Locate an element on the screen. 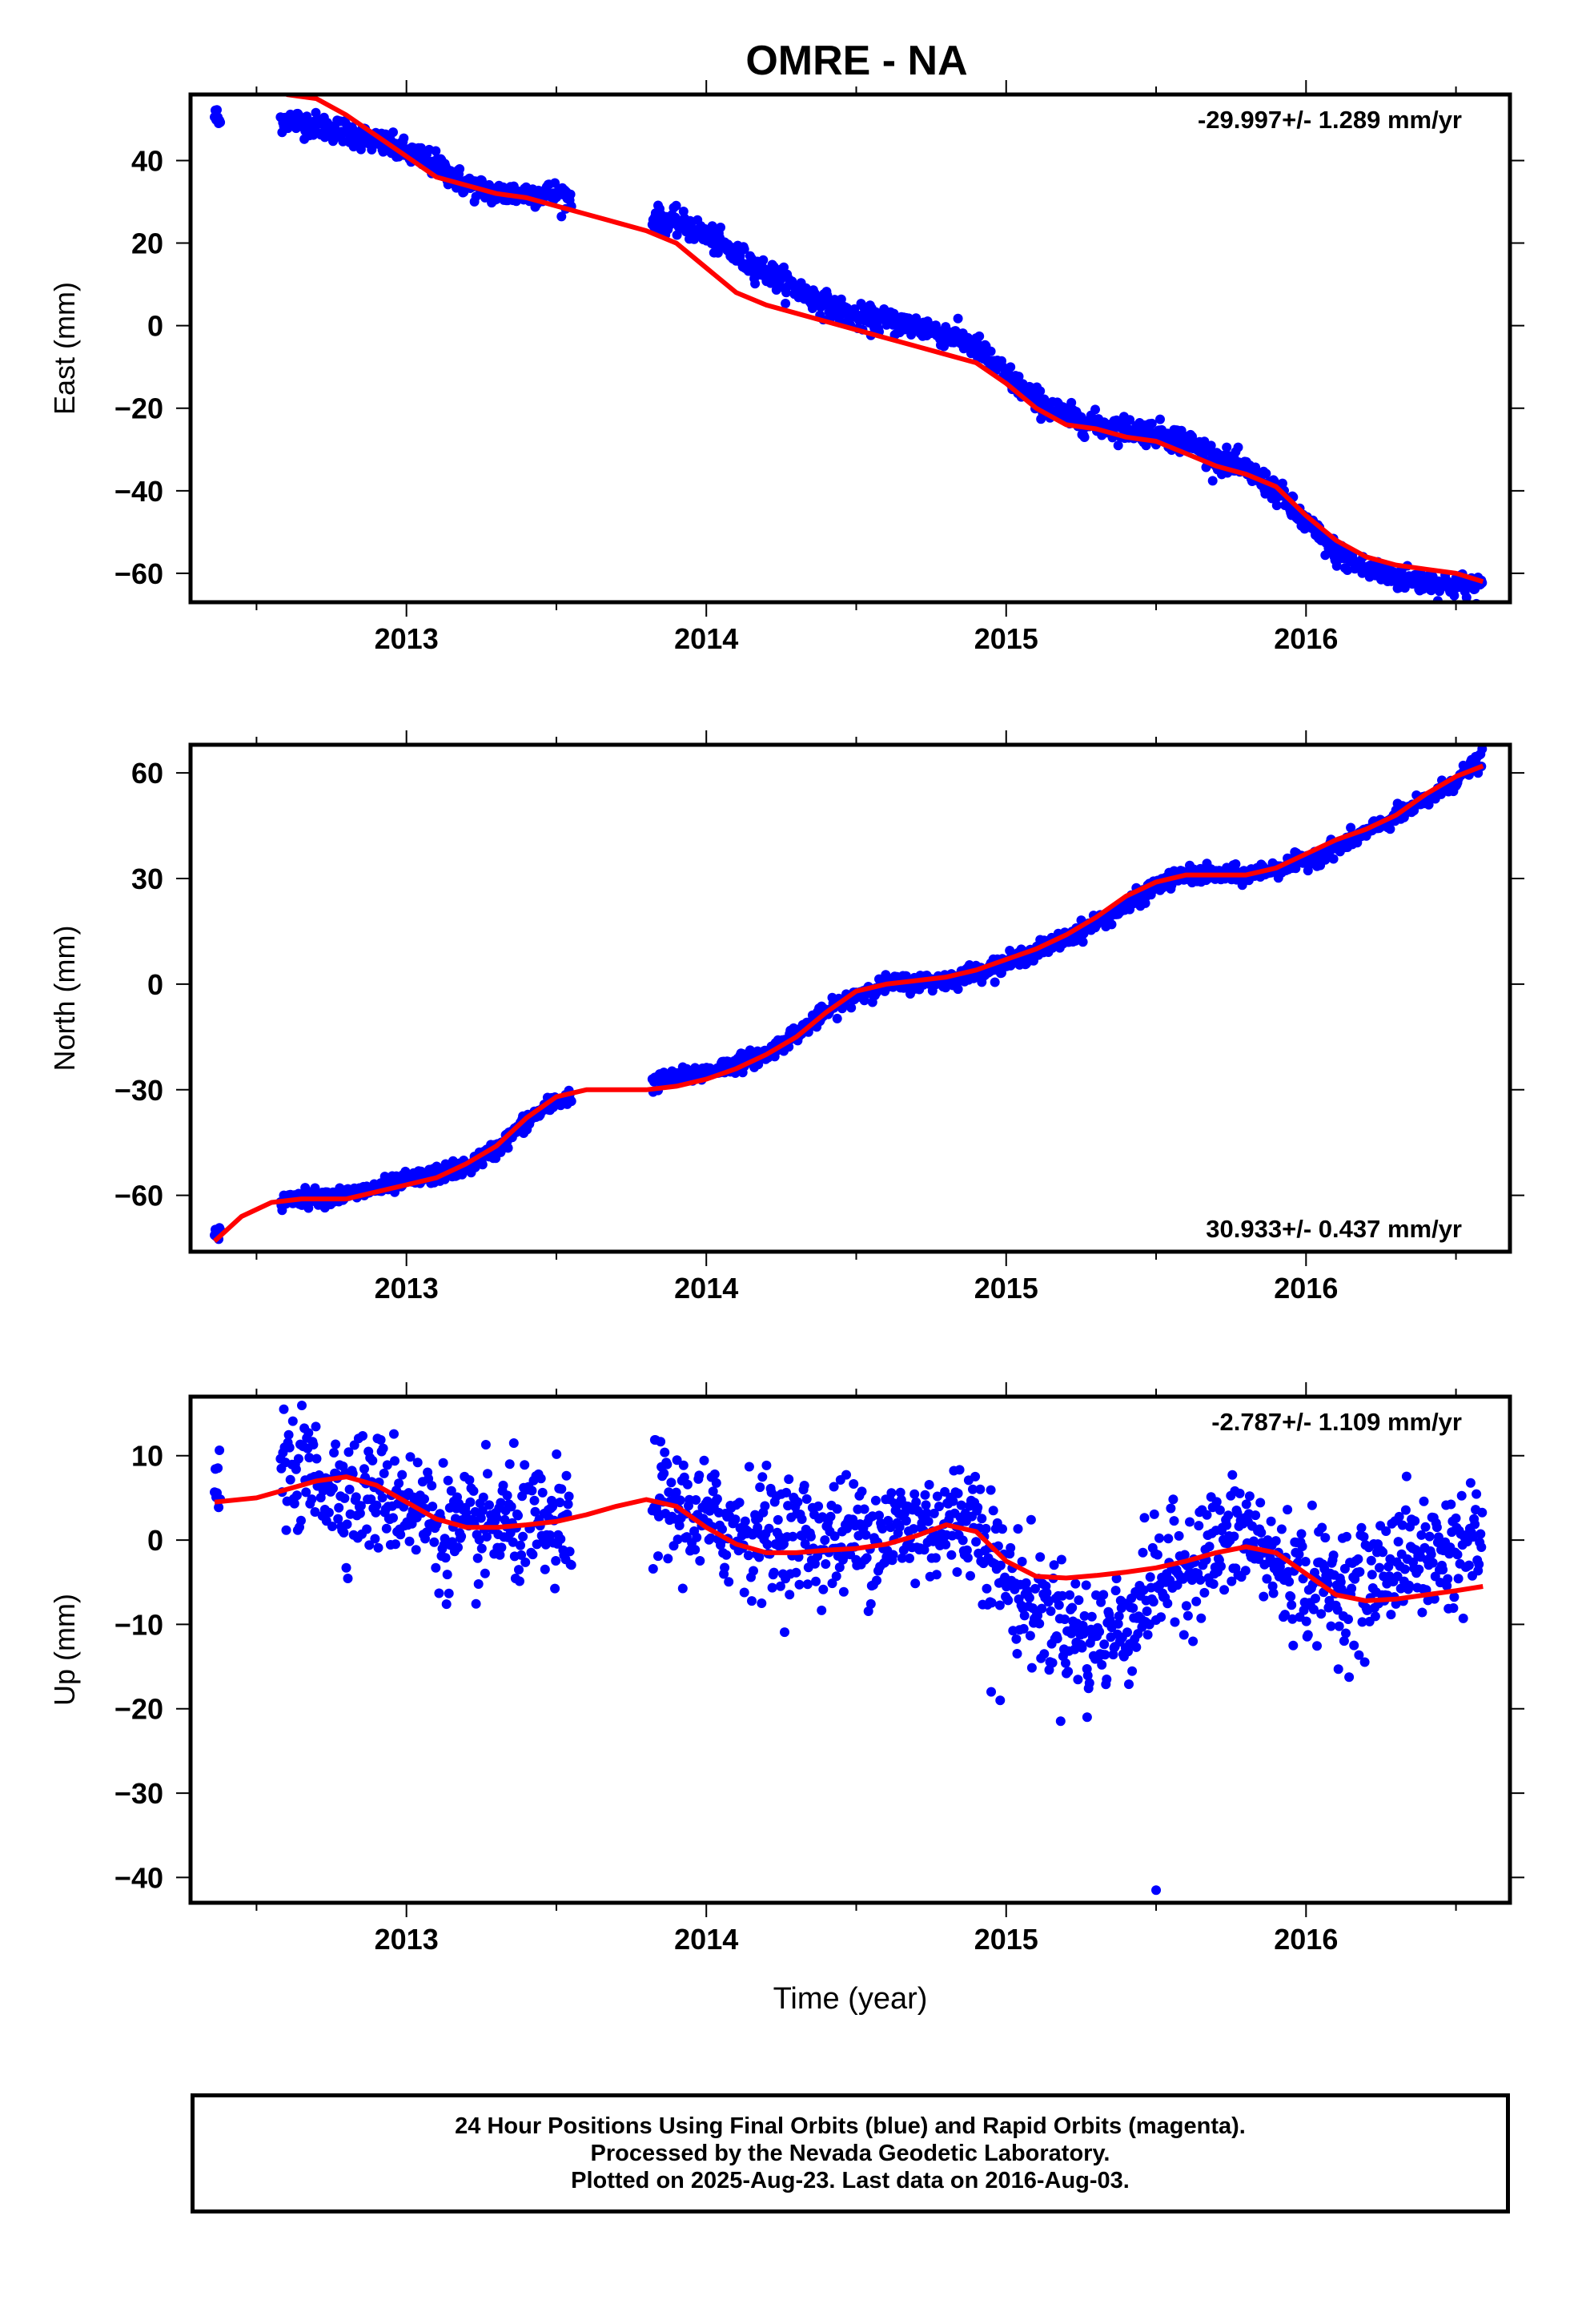  x-tick-label: 2016 is located at coordinates (1306, 1288).